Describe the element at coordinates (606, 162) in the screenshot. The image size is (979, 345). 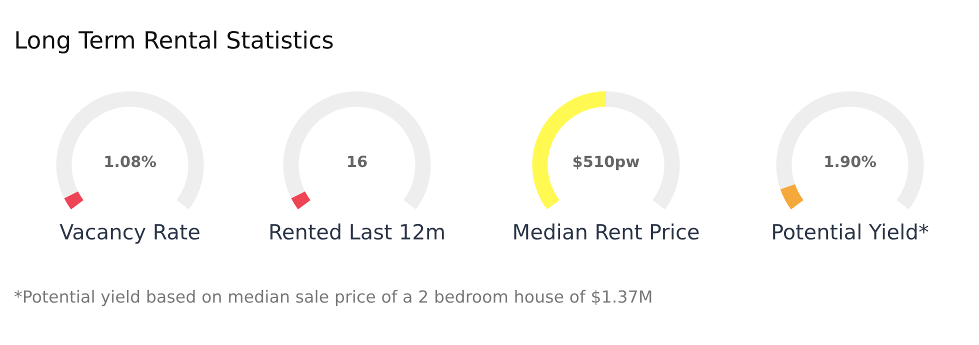
I see `text: $510pw` at that location.